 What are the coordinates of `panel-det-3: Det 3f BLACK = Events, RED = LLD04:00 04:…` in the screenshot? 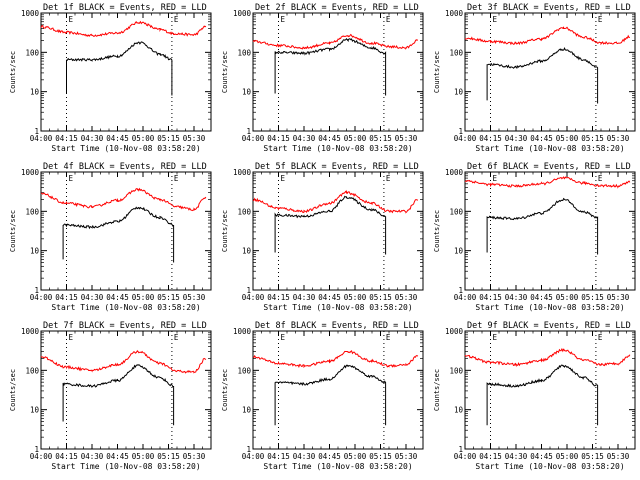 It's located at (534, 78).